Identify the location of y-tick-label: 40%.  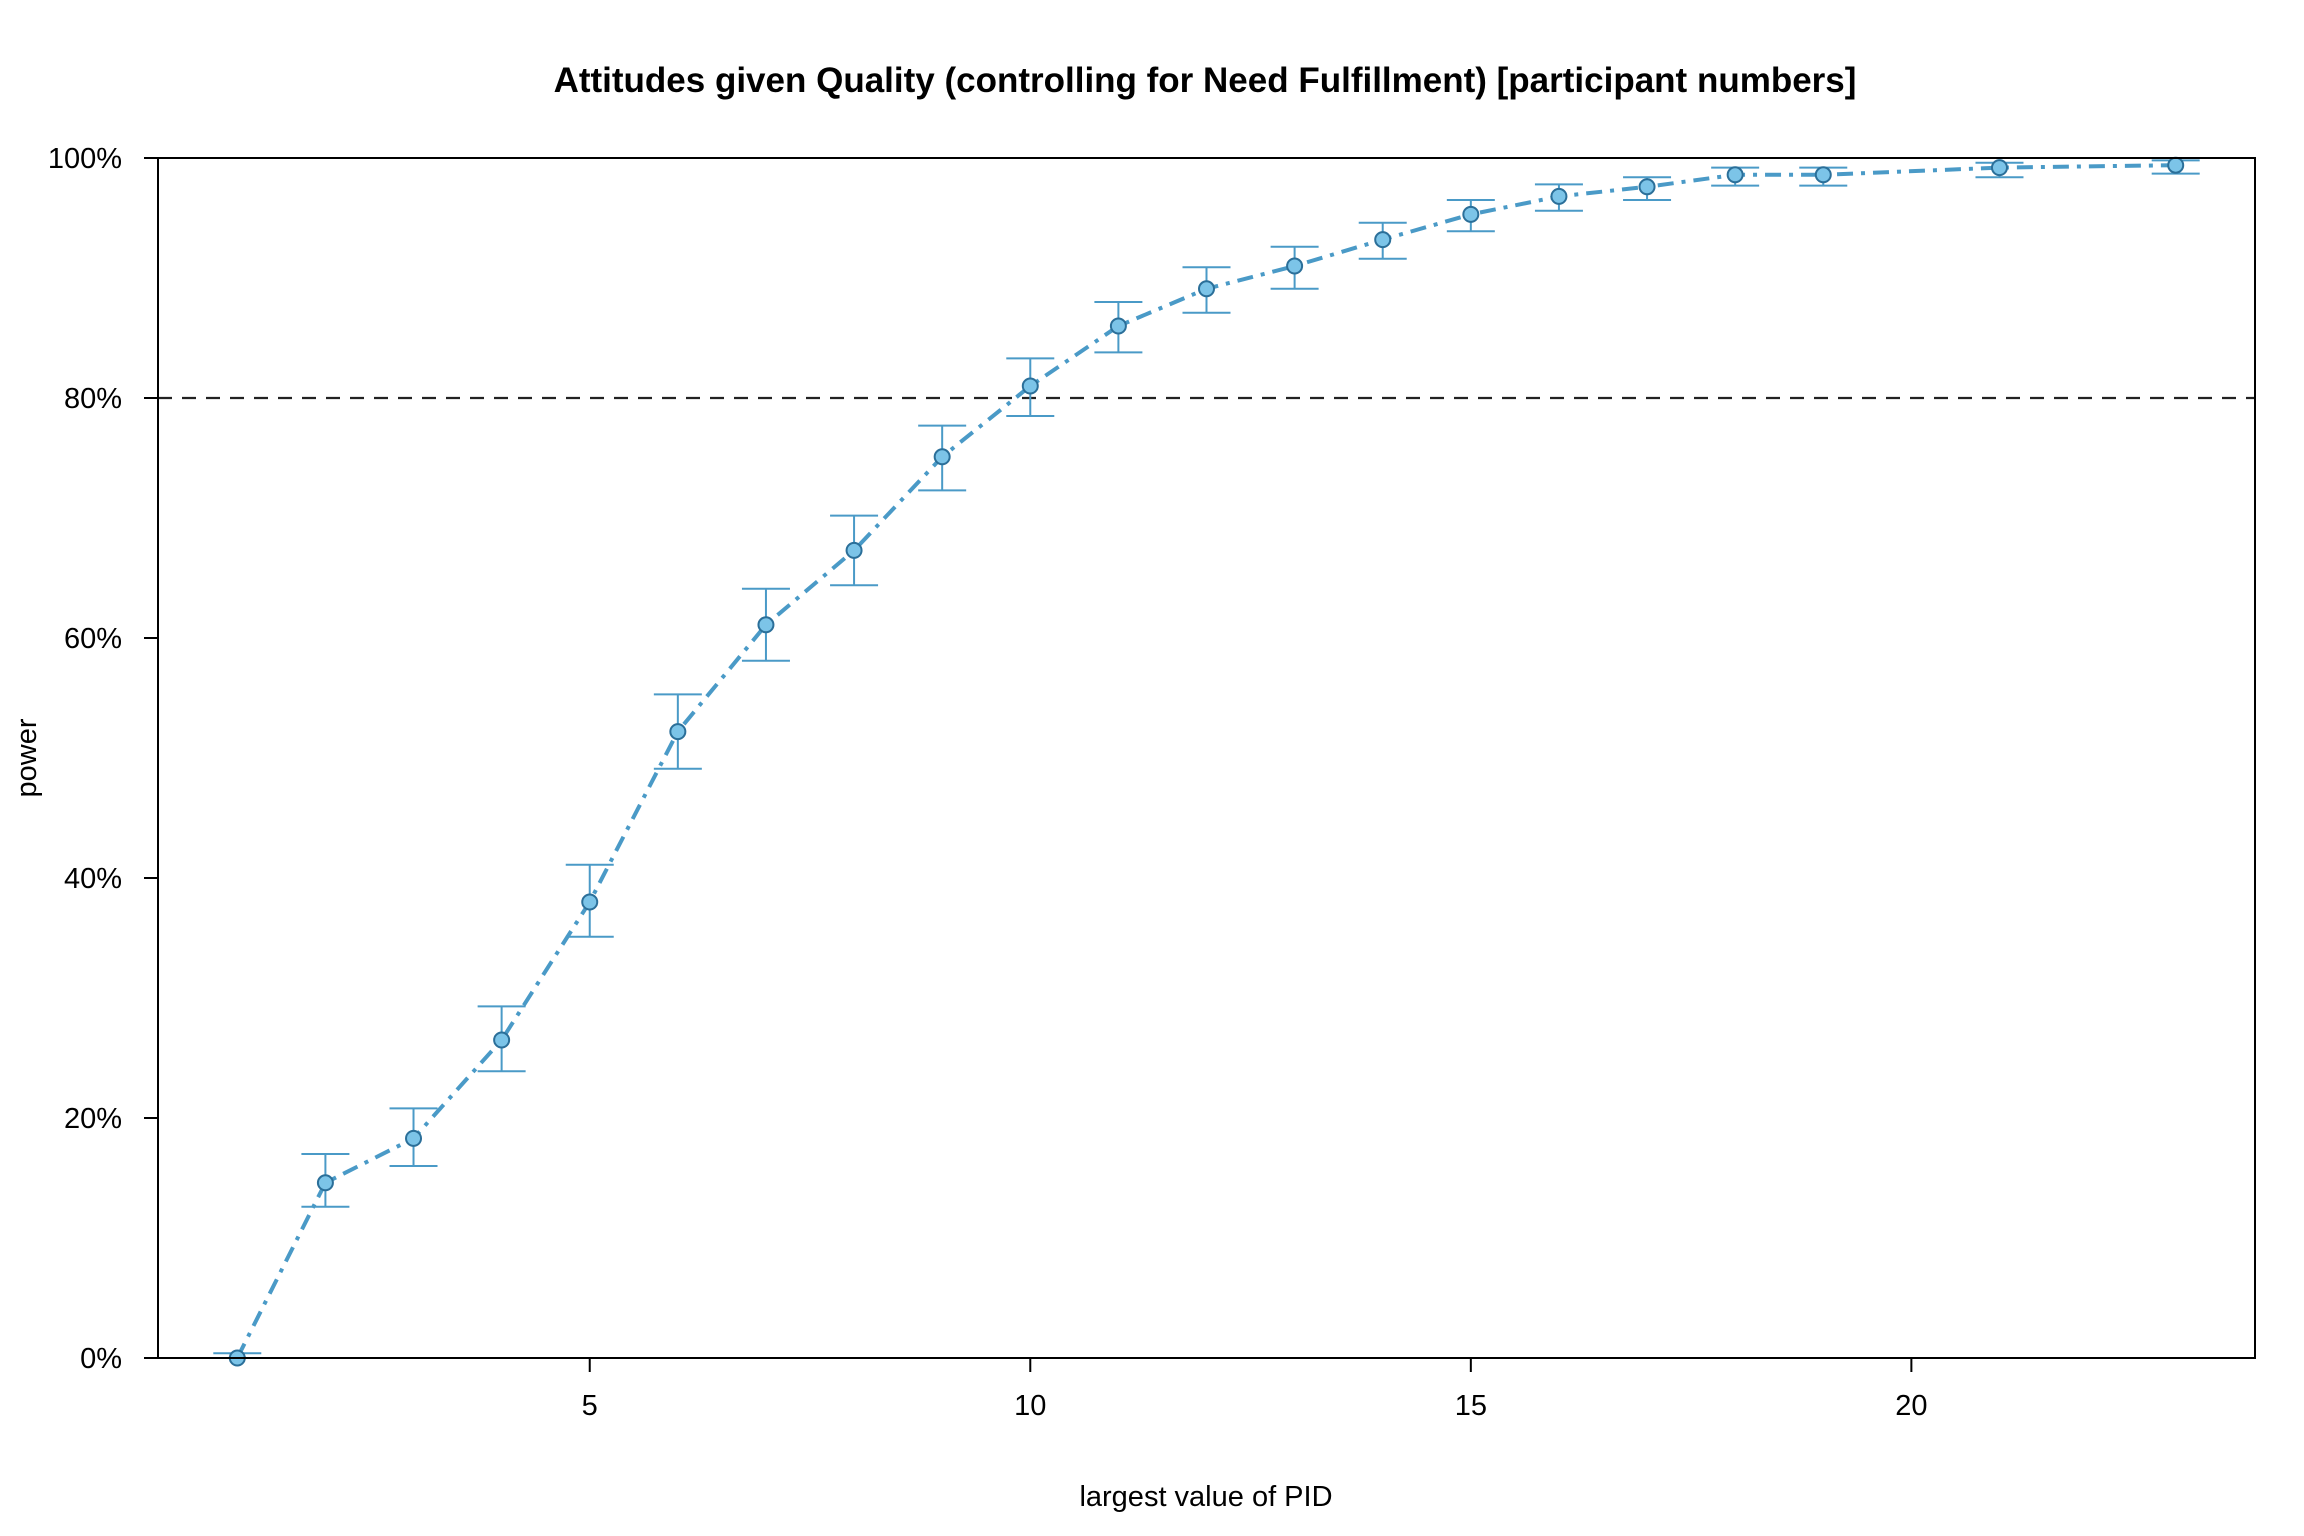
(93, 879).